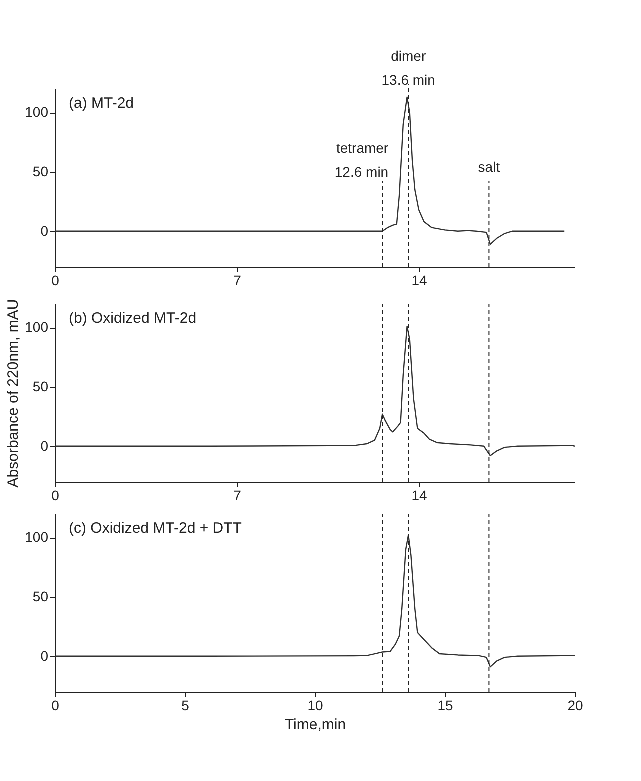 The image size is (641, 781). Describe the element at coordinates (489, 167) in the screenshot. I see `ref-line-label: salt` at that location.